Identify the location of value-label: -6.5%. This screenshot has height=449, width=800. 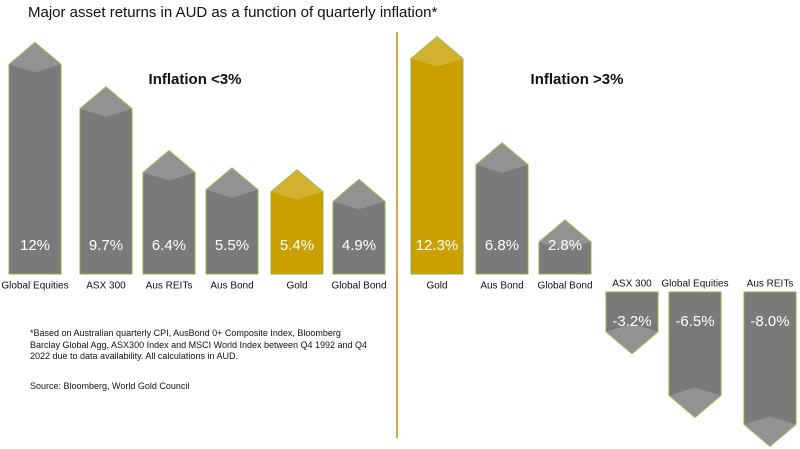
(694, 321).